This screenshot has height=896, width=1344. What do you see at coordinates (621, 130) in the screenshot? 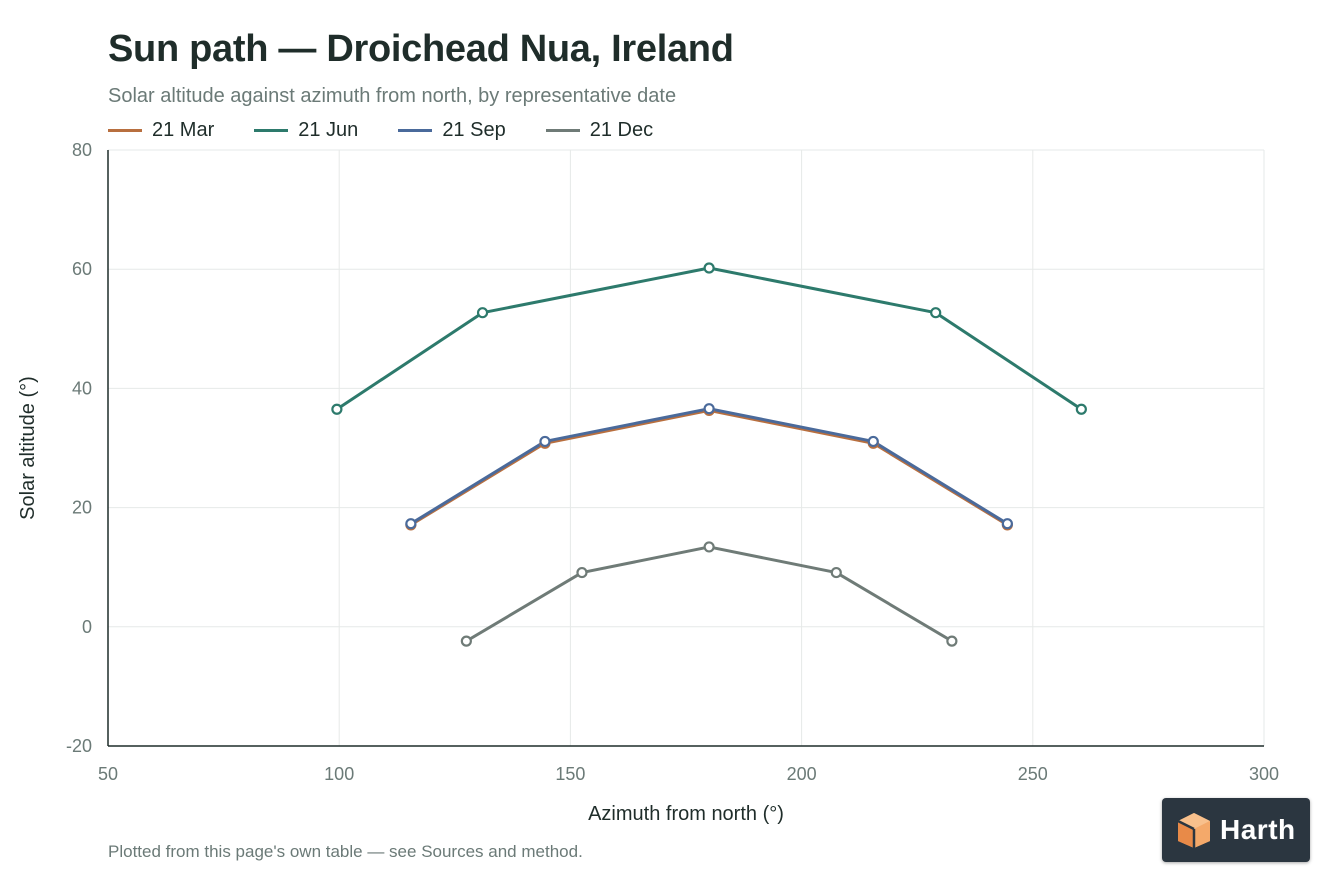
I see `legend-label: 21 Dec` at bounding box center [621, 130].